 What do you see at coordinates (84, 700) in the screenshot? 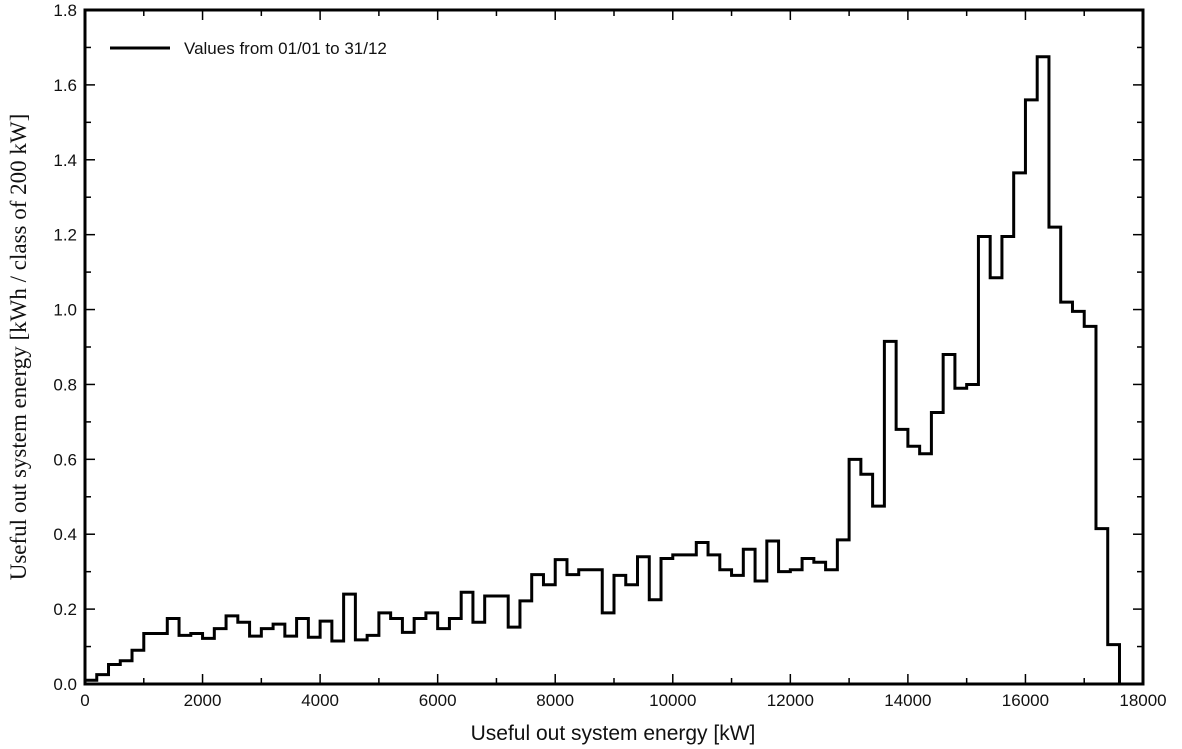
I see `x-tick-label: 0` at bounding box center [84, 700].